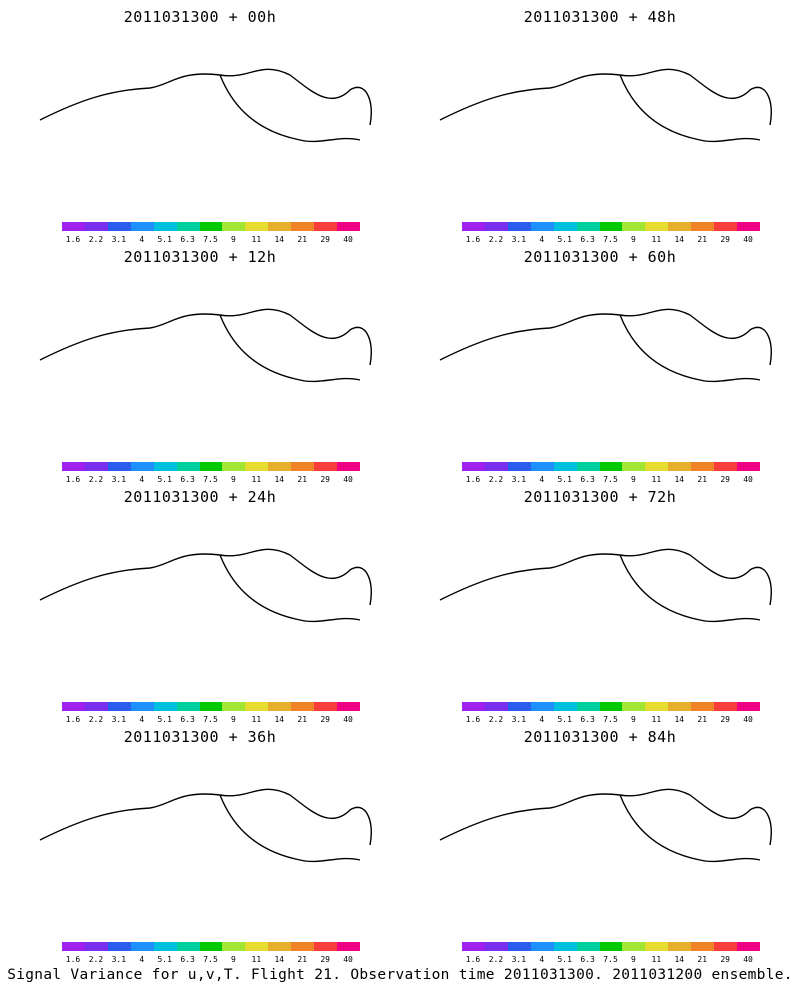 The width and height of the screenshot is (800, 1000). What do you see at coordinates (119, 479) in the screenshot?
I see `colorbar-tick-label: 3.1` at bounding box center [119, 479].